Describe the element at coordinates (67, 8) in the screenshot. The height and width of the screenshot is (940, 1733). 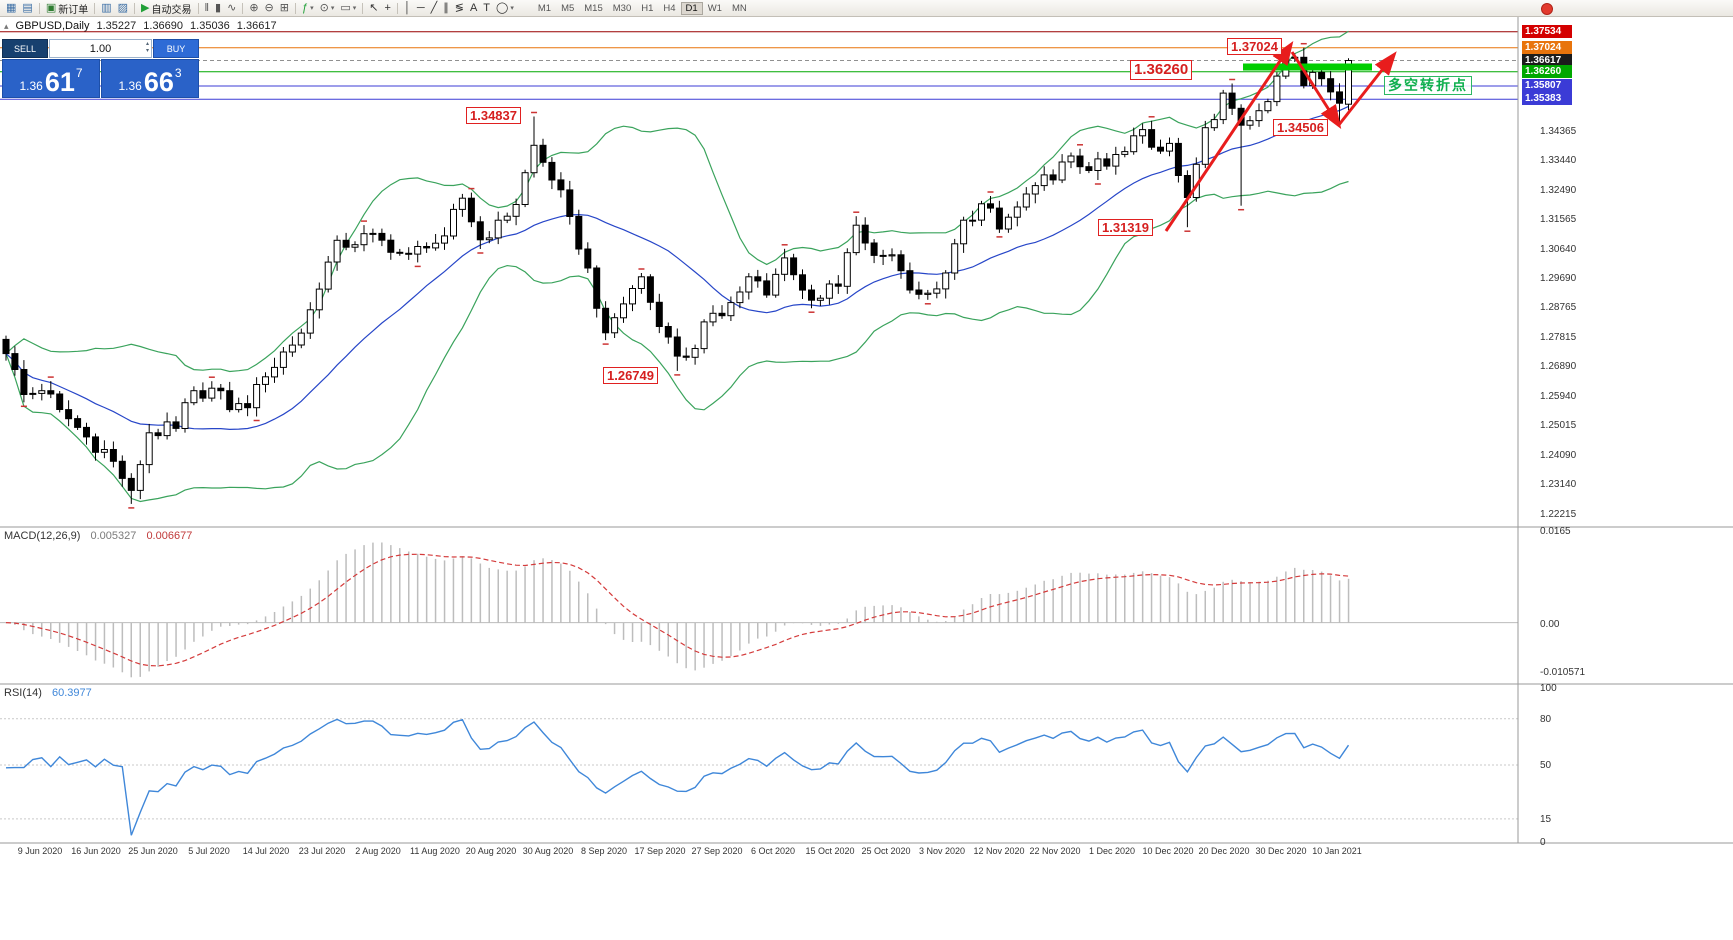
I see `new-order-button: ▣ 新订单` at that location.